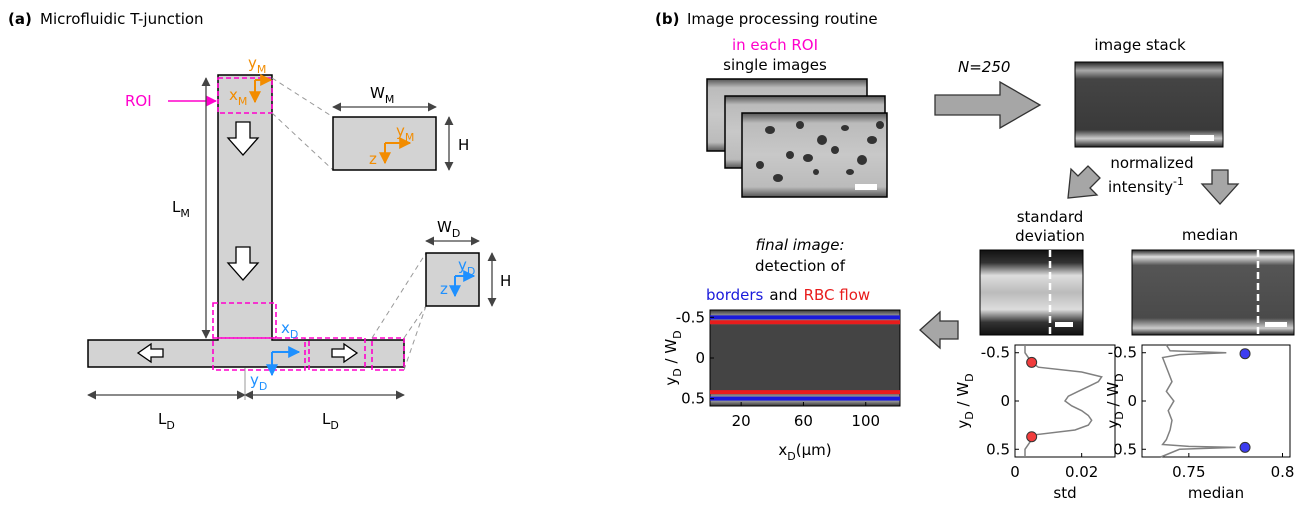  What do you see at coordinates (247, 242) in the screenshot?
I see `flow-arrows` at bounding box center [247, 242].